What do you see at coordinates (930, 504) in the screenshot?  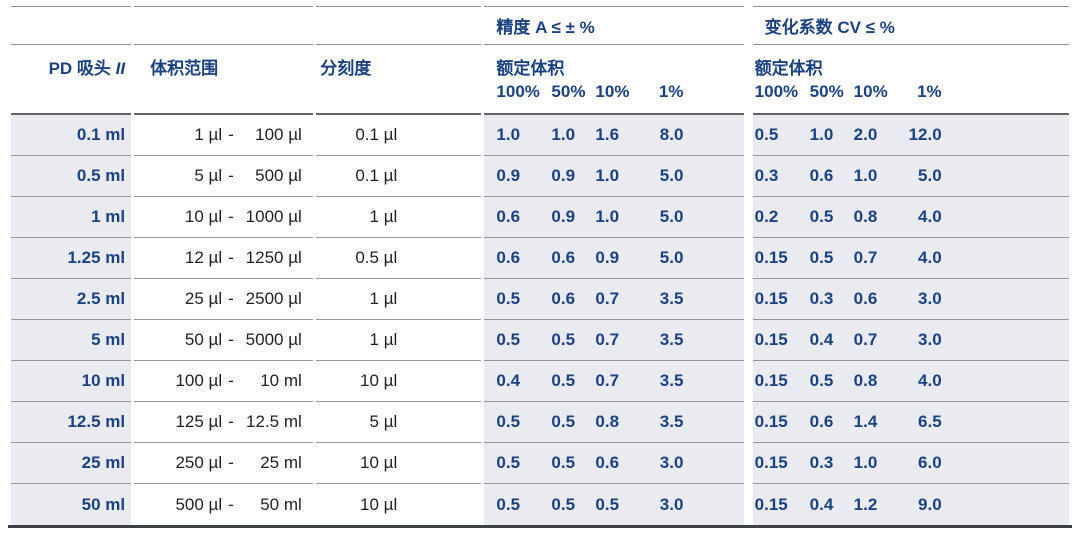 I see `cv-value: 9.0` at bounding box center [930, 504].